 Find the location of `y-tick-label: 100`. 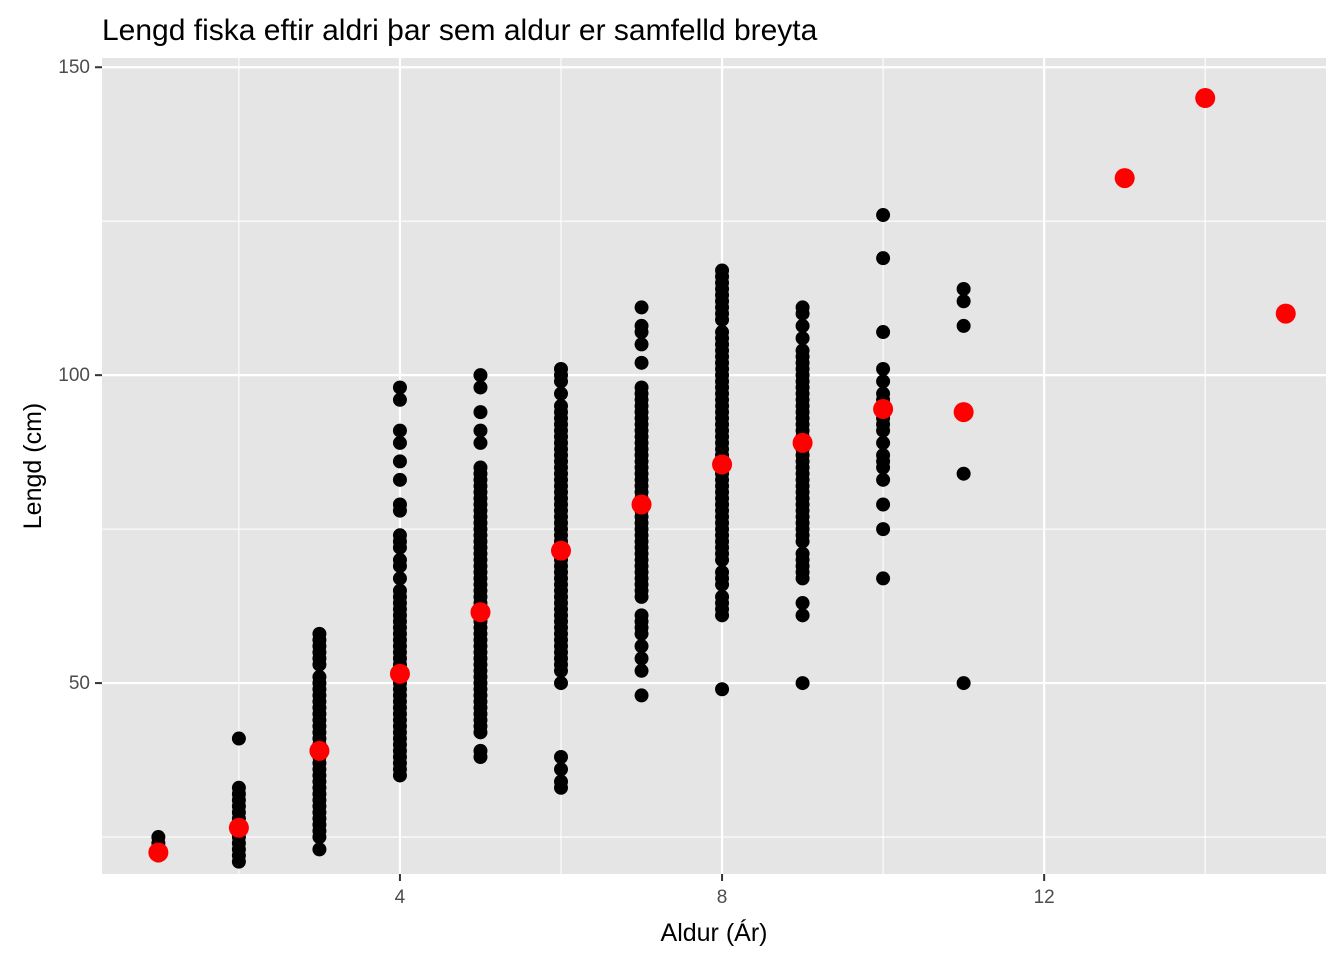

y-tick-label: 100 is located at coordinates (74, 375).